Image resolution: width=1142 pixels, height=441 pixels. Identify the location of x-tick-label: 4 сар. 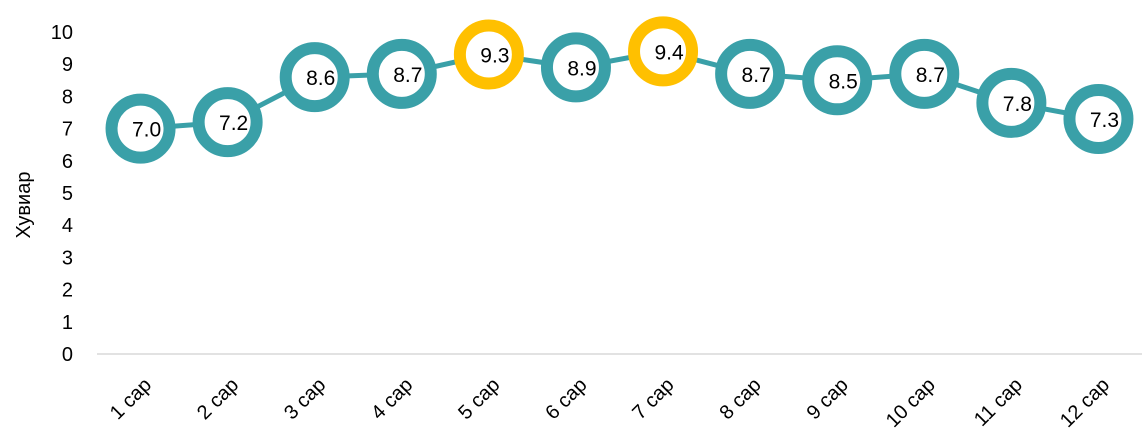
(392, 399).